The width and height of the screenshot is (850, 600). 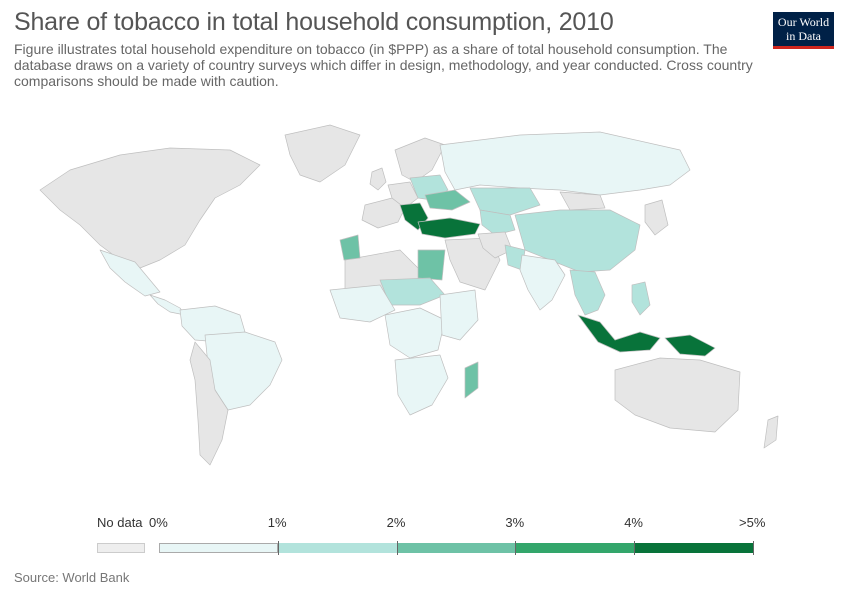 What do you see at coordinates (803, 22) in the screenshot?
I see `logo-line-1: Our World` at bounding box center [803, 22].